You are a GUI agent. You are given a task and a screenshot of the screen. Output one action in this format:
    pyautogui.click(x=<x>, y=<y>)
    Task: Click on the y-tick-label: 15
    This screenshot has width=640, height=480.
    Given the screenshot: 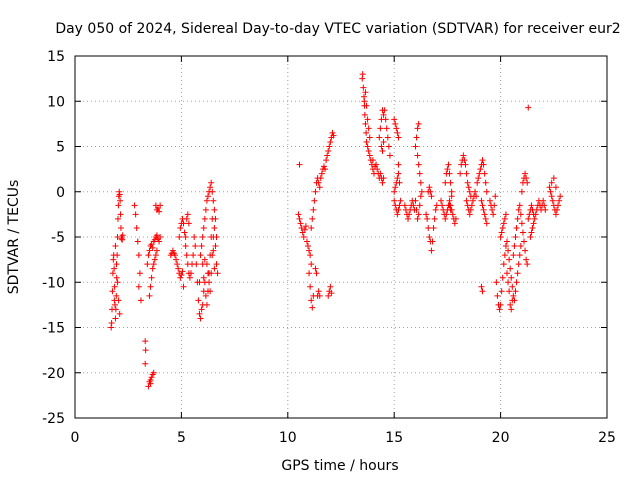 What is the action you would take?
    pyautogui.click(x=56, y=57)
    